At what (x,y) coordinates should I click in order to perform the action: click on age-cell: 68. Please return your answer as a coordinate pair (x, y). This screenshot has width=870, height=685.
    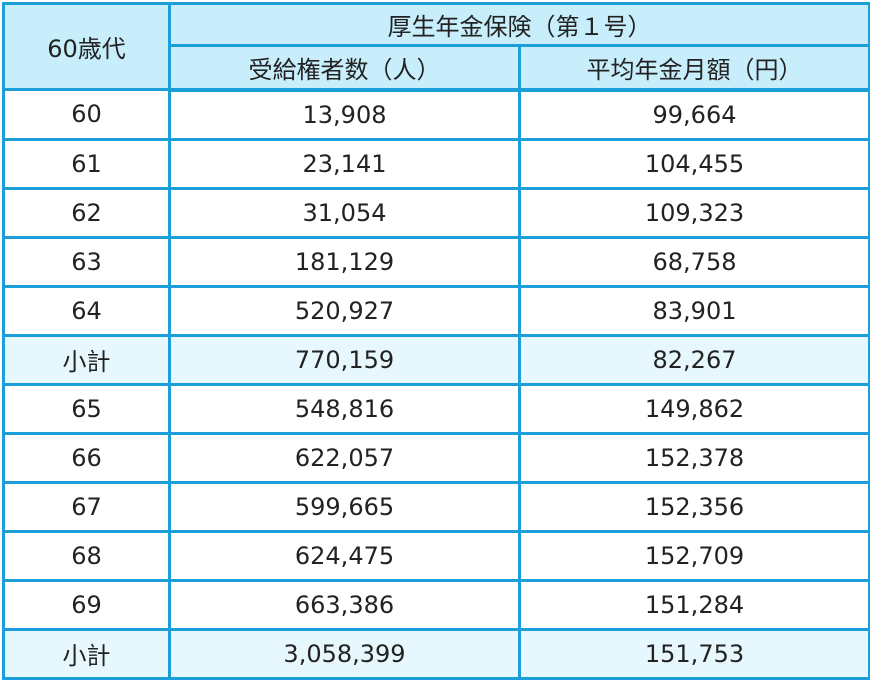
    Looking at the image, I should click on (86, 555).